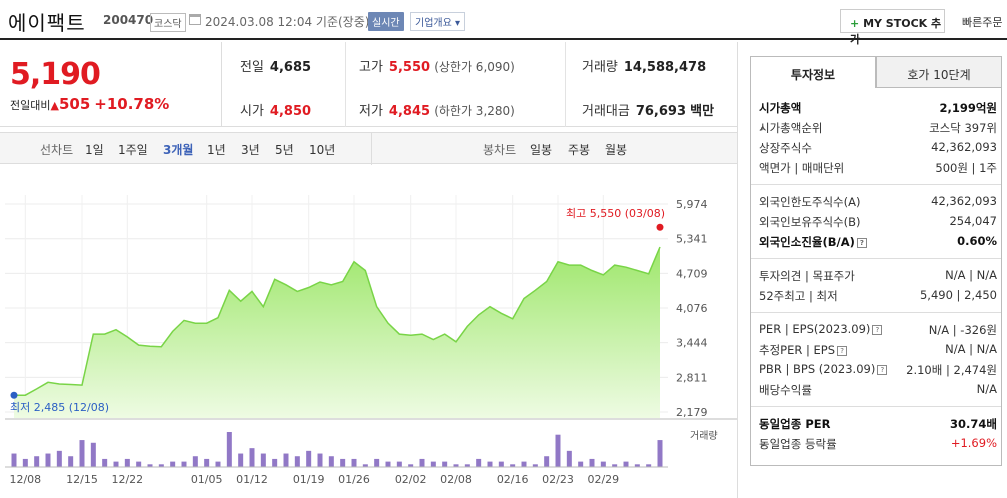  I want to click on tab-3y: 3년, so click(250, 150).